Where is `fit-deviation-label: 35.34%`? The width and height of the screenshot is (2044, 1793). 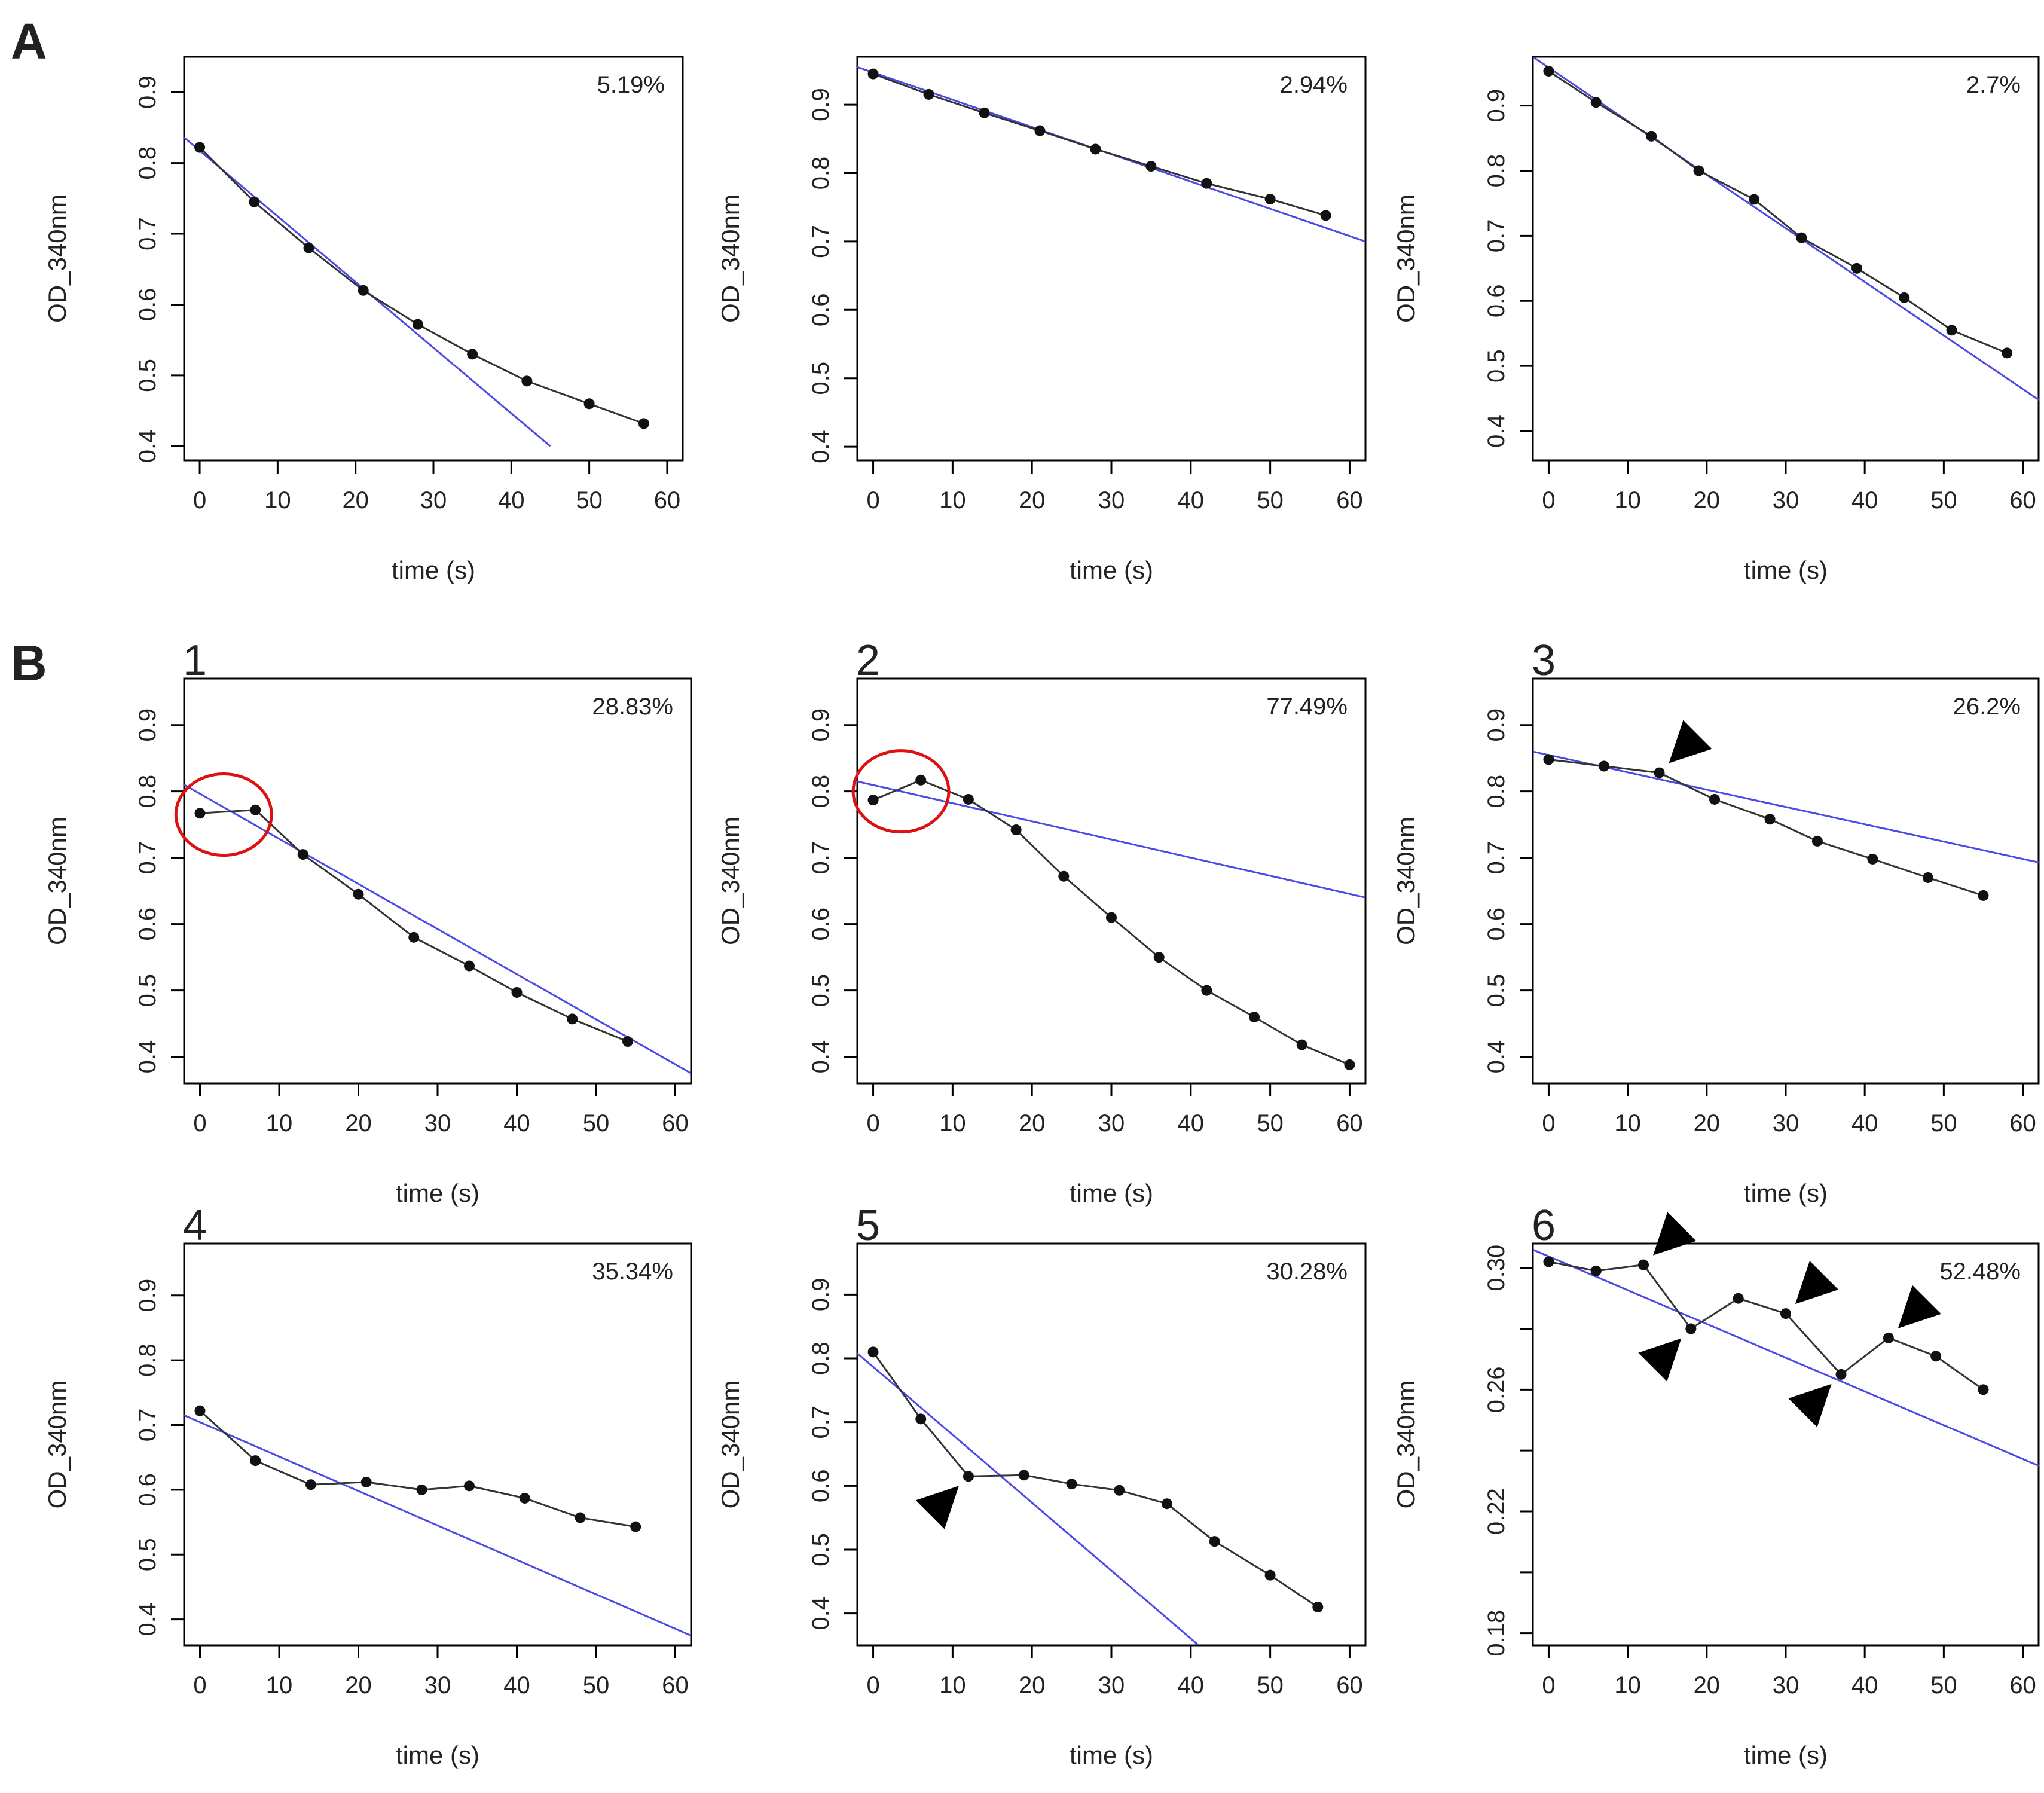
fit-deviation-label: 35.34% is located at coordinates (632, 1272).